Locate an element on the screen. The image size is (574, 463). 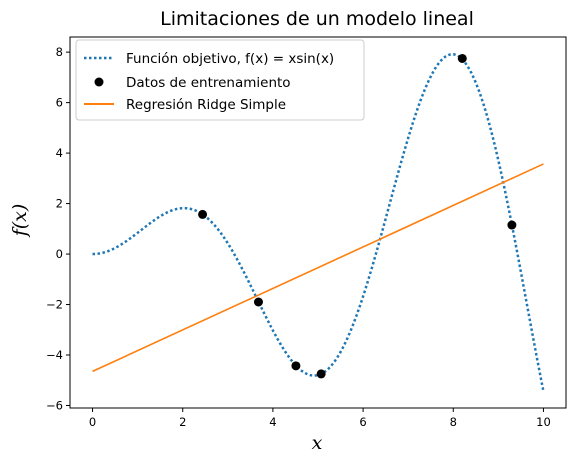
x-tick-label: 6 is located at coordinates (362, 422).